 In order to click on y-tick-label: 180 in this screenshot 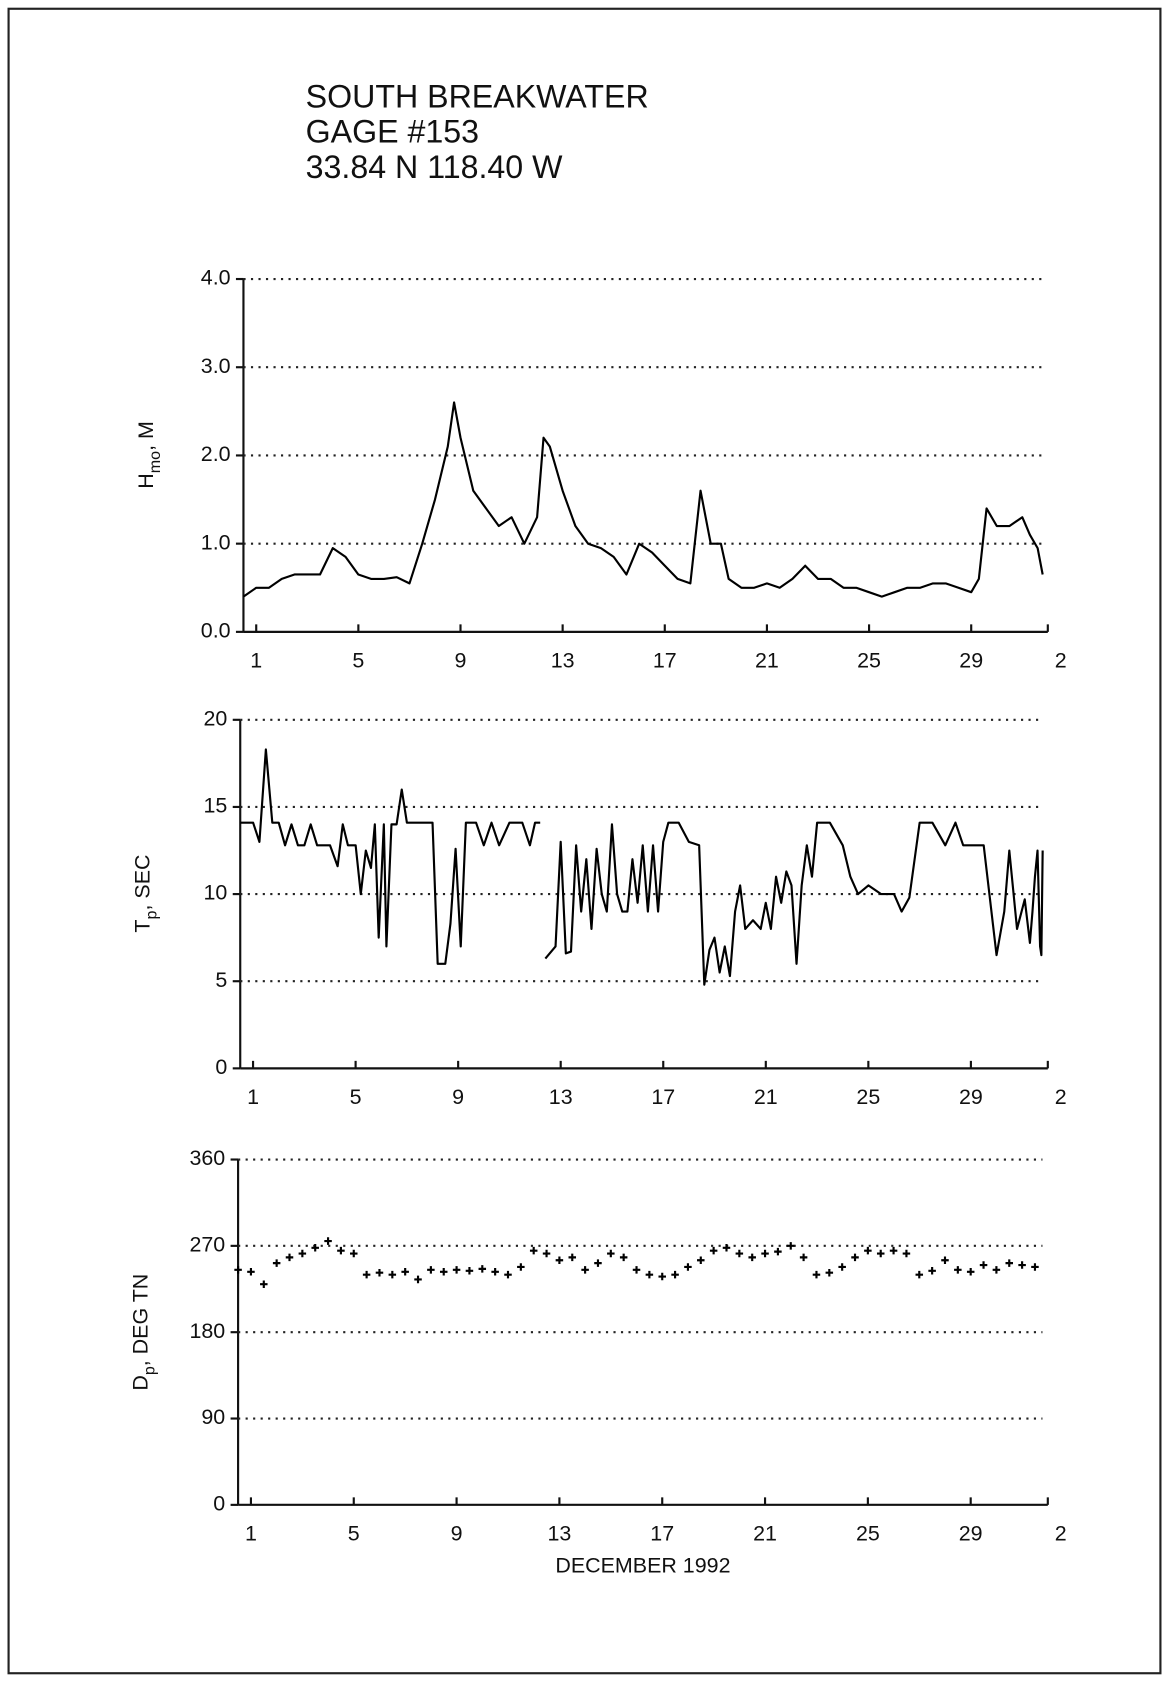, I will do `click(207, 1331)`.